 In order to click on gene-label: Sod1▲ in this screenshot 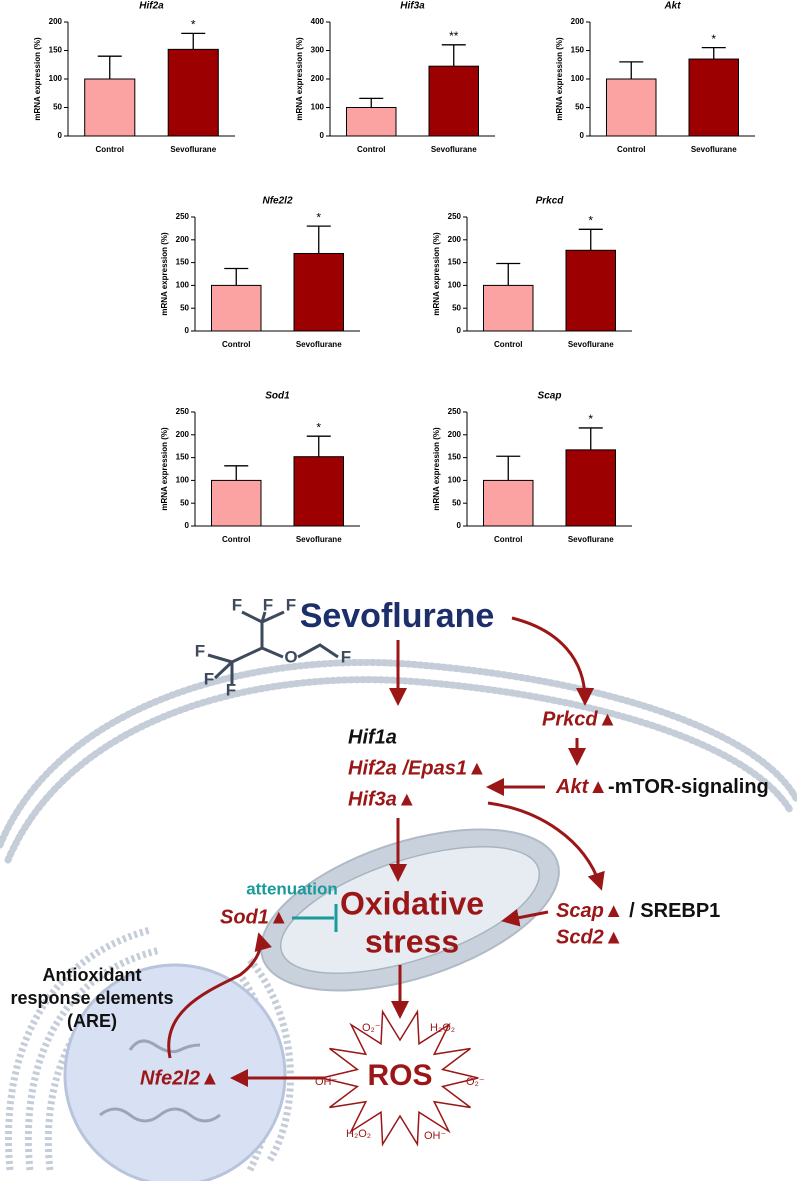, I will do `click(254, 917)`.